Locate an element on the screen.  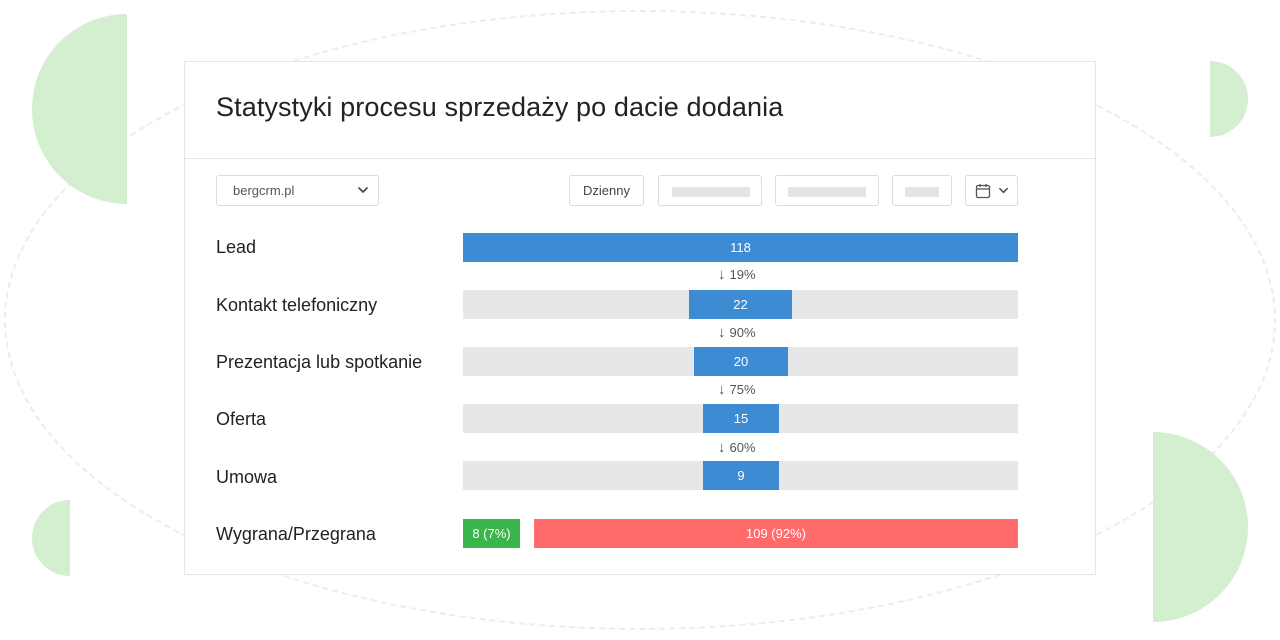
conversion-value: 19% is located at coordinates (742, 274).